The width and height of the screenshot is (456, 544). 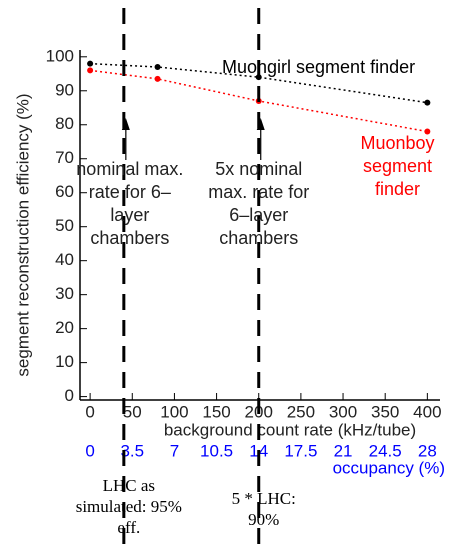 What do you see at coordinates (64, 225) in the screenshot?
I see `y-tick-label: 50` at bounding box center [64, 225].